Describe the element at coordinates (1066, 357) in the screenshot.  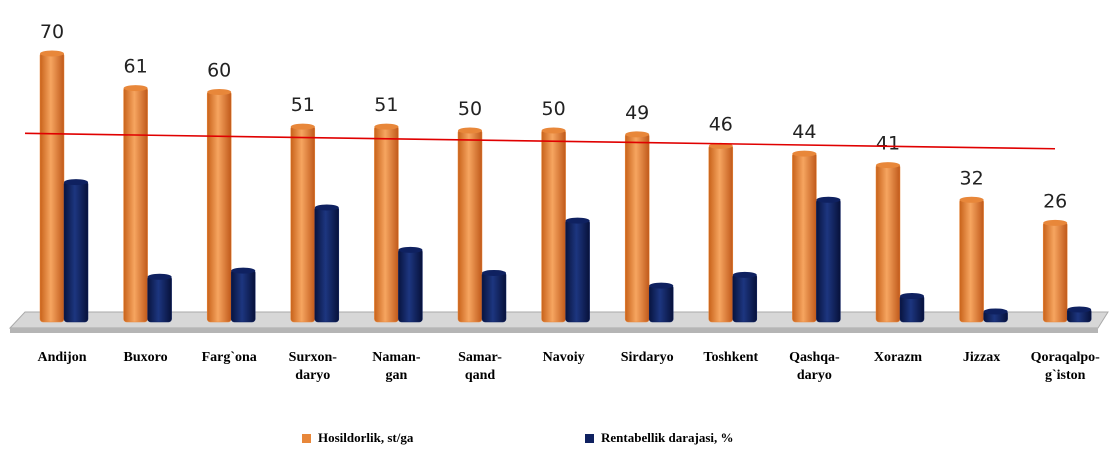
I see `x-tick-label: Qoraqalpo-` at that location.